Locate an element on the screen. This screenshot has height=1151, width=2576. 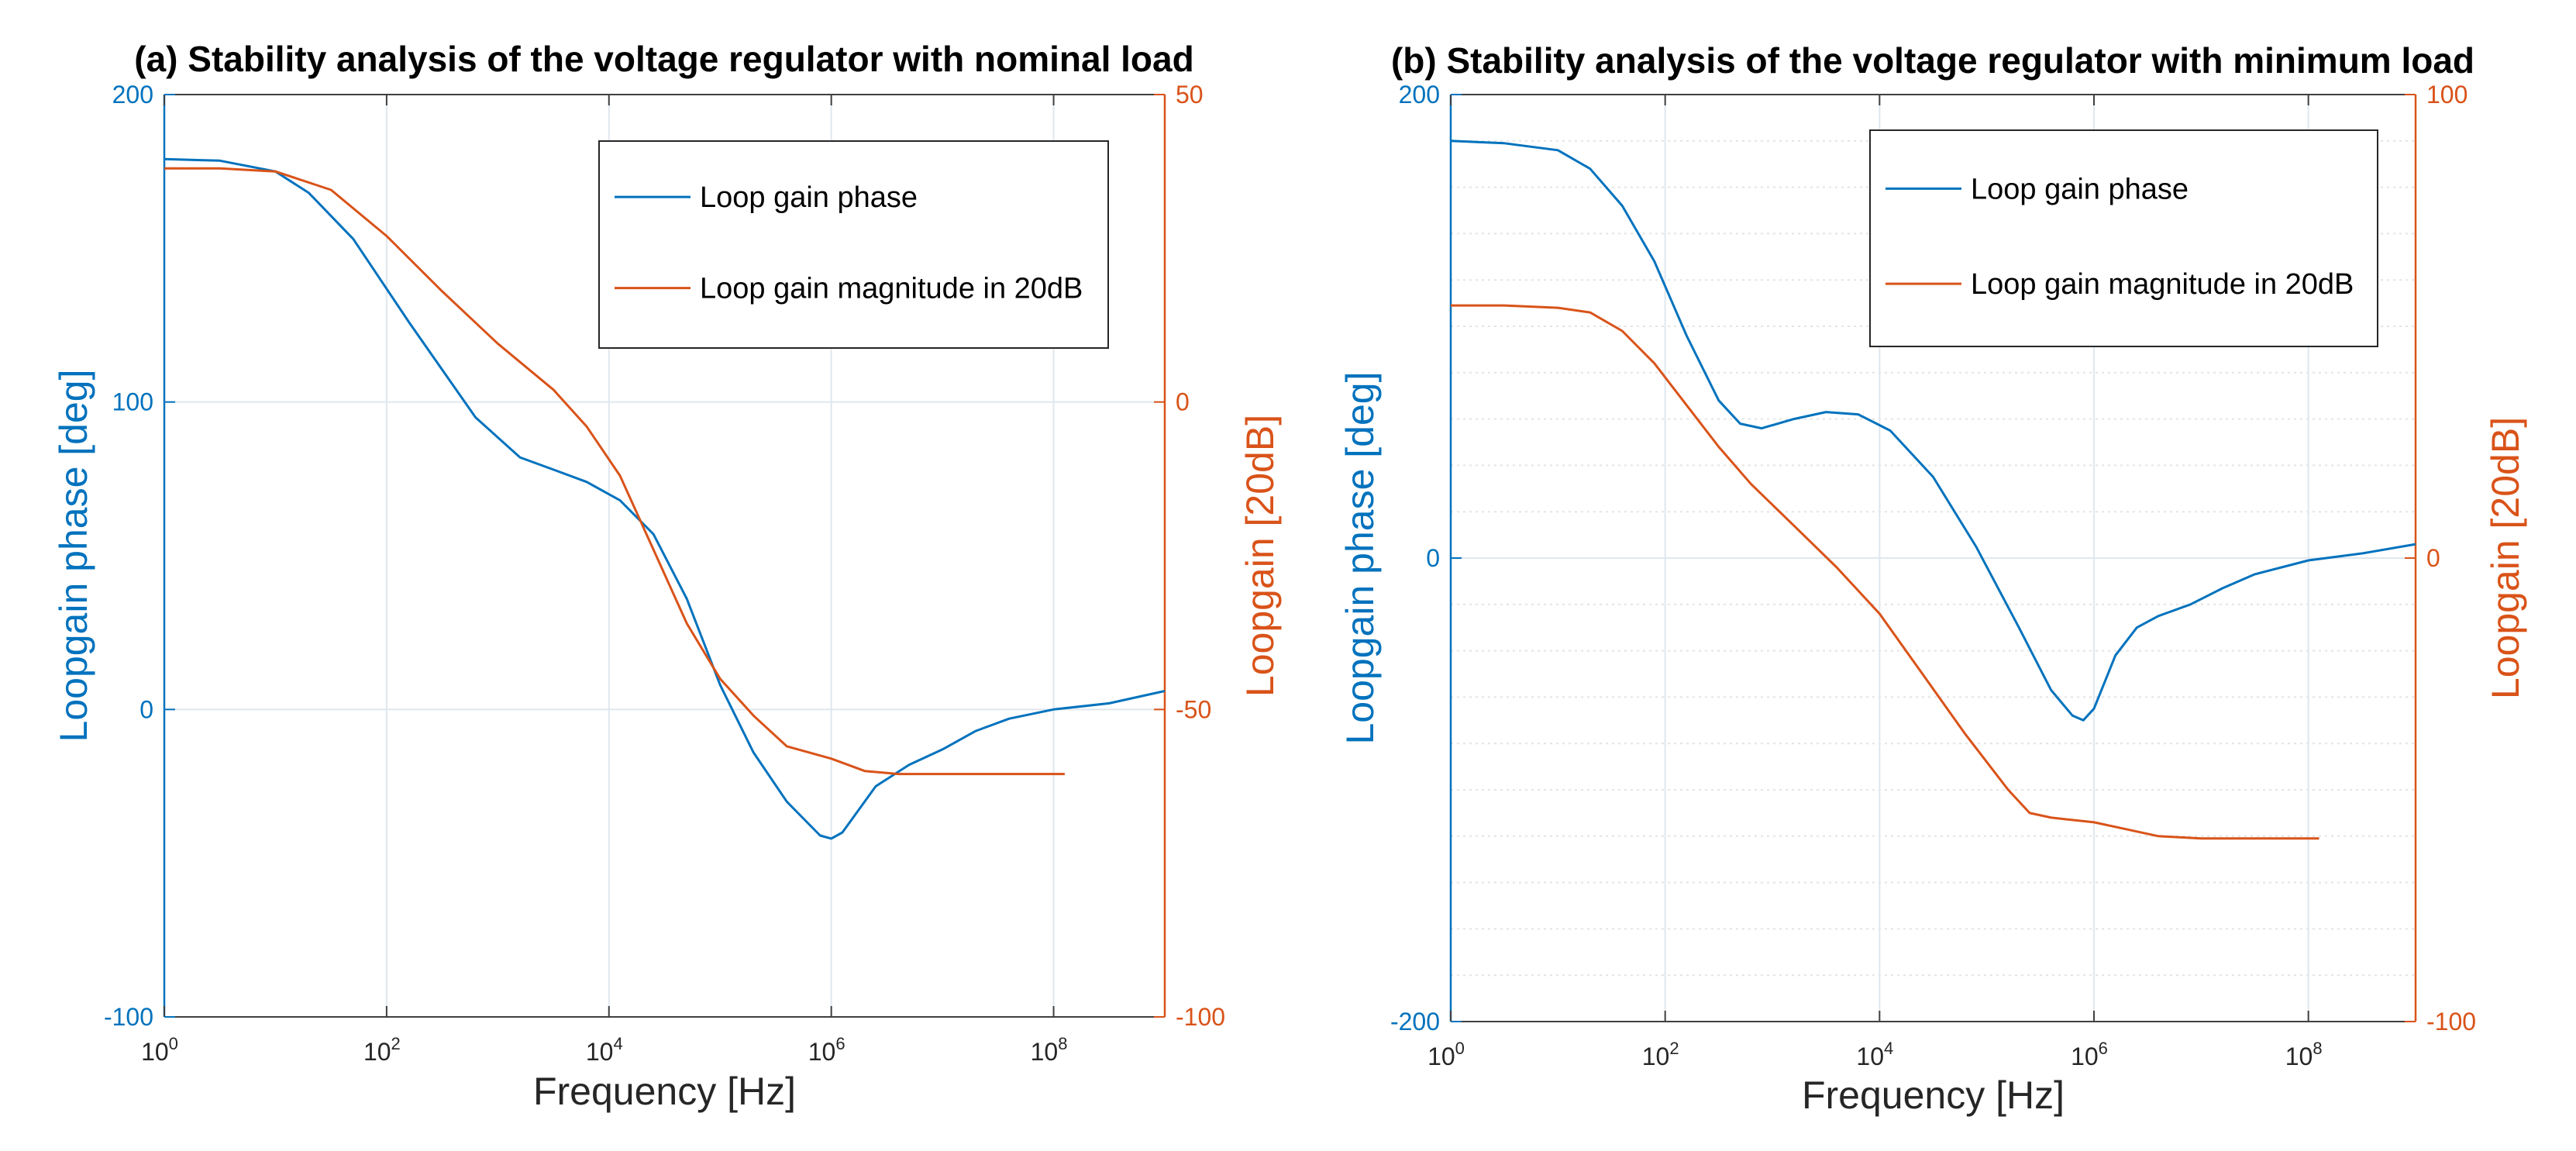
y-left-tick-label: 100 is located at coordinates (132, 402).